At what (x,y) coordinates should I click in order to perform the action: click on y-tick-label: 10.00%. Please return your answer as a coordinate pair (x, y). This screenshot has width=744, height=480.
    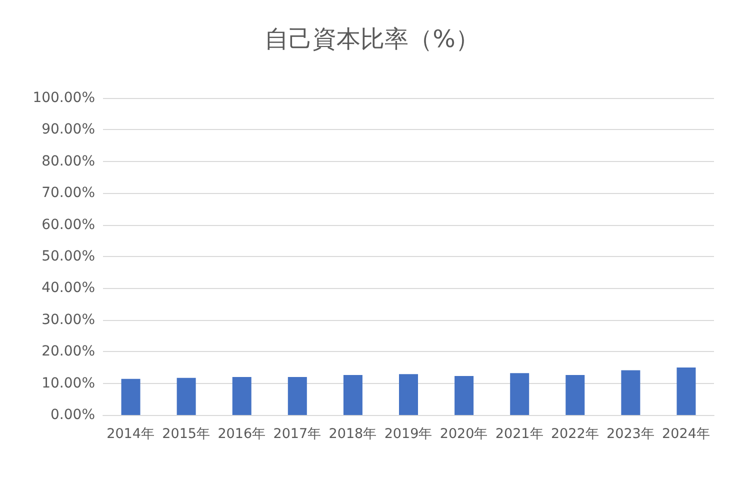
    Looking at the image, I should click on (68, 383).